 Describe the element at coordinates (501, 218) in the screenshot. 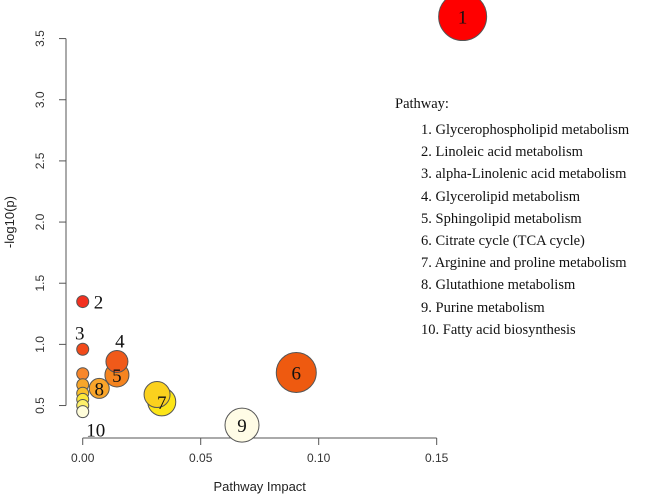

I see `legend-item: 5. Sphingolipid metabolism` at that location.